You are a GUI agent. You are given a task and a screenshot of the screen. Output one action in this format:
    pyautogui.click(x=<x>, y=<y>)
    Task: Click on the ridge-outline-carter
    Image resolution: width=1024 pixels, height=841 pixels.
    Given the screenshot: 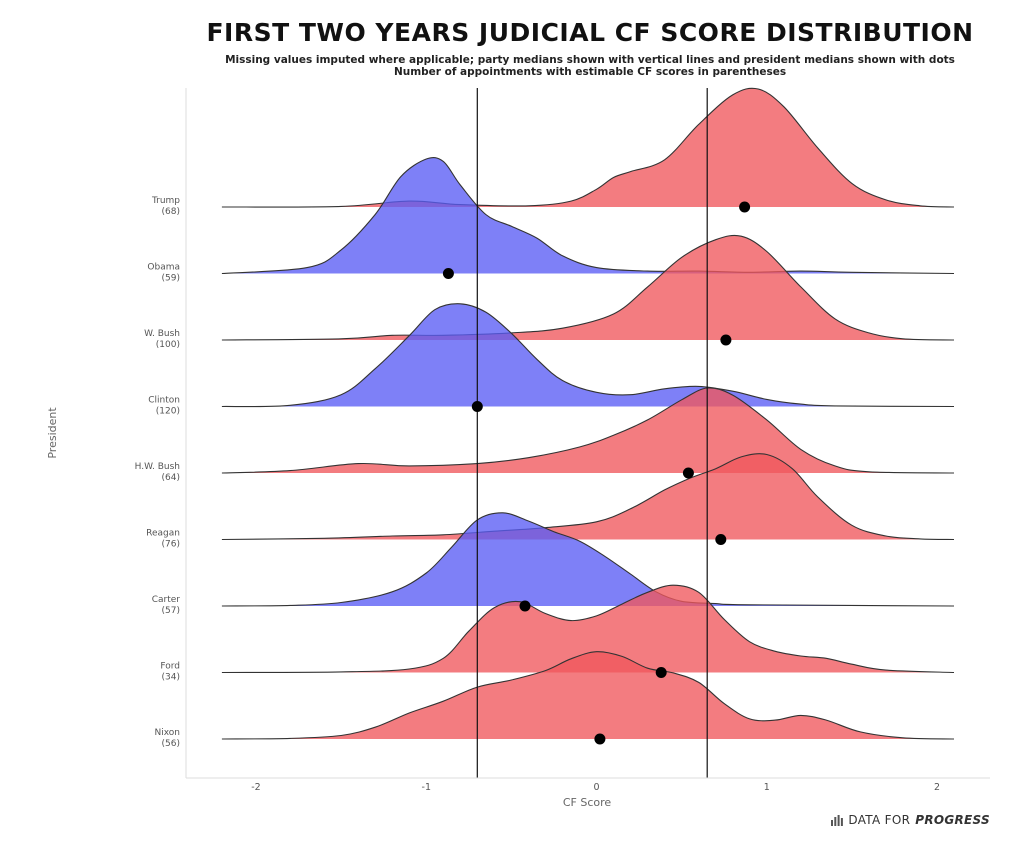 What is the action you would take?
    pyautogui.click(x=588, y=559)
    